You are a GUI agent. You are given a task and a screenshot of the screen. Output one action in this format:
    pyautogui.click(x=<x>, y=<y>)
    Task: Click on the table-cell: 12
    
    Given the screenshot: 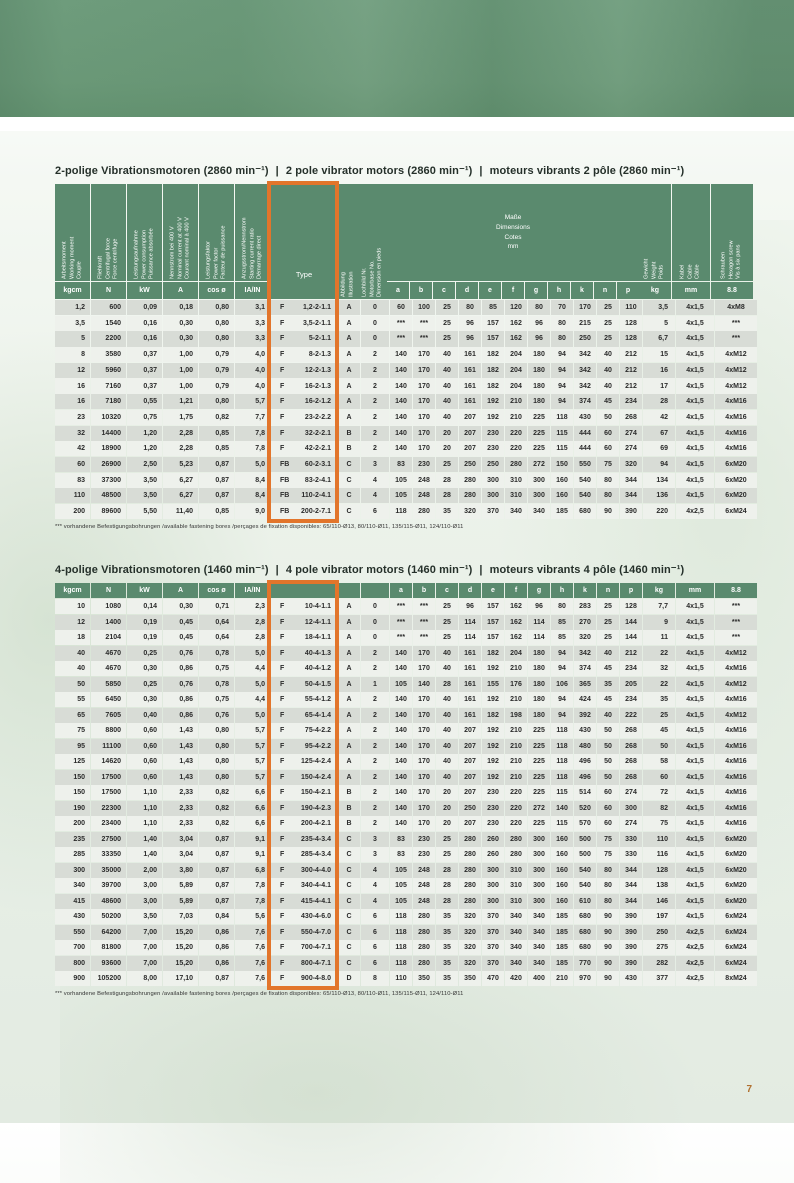 What is the action you would take?
    pyautogui.click(x=72, y=370)
    